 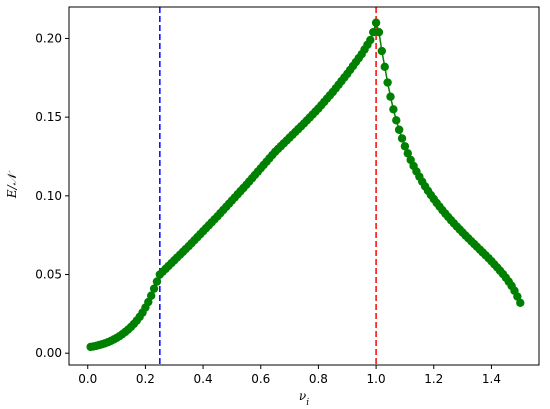 What do you see at coordinates (48, 117) in the screenshot?
I see `y-tick-label: 0.15` at bounding box center [48, 117].